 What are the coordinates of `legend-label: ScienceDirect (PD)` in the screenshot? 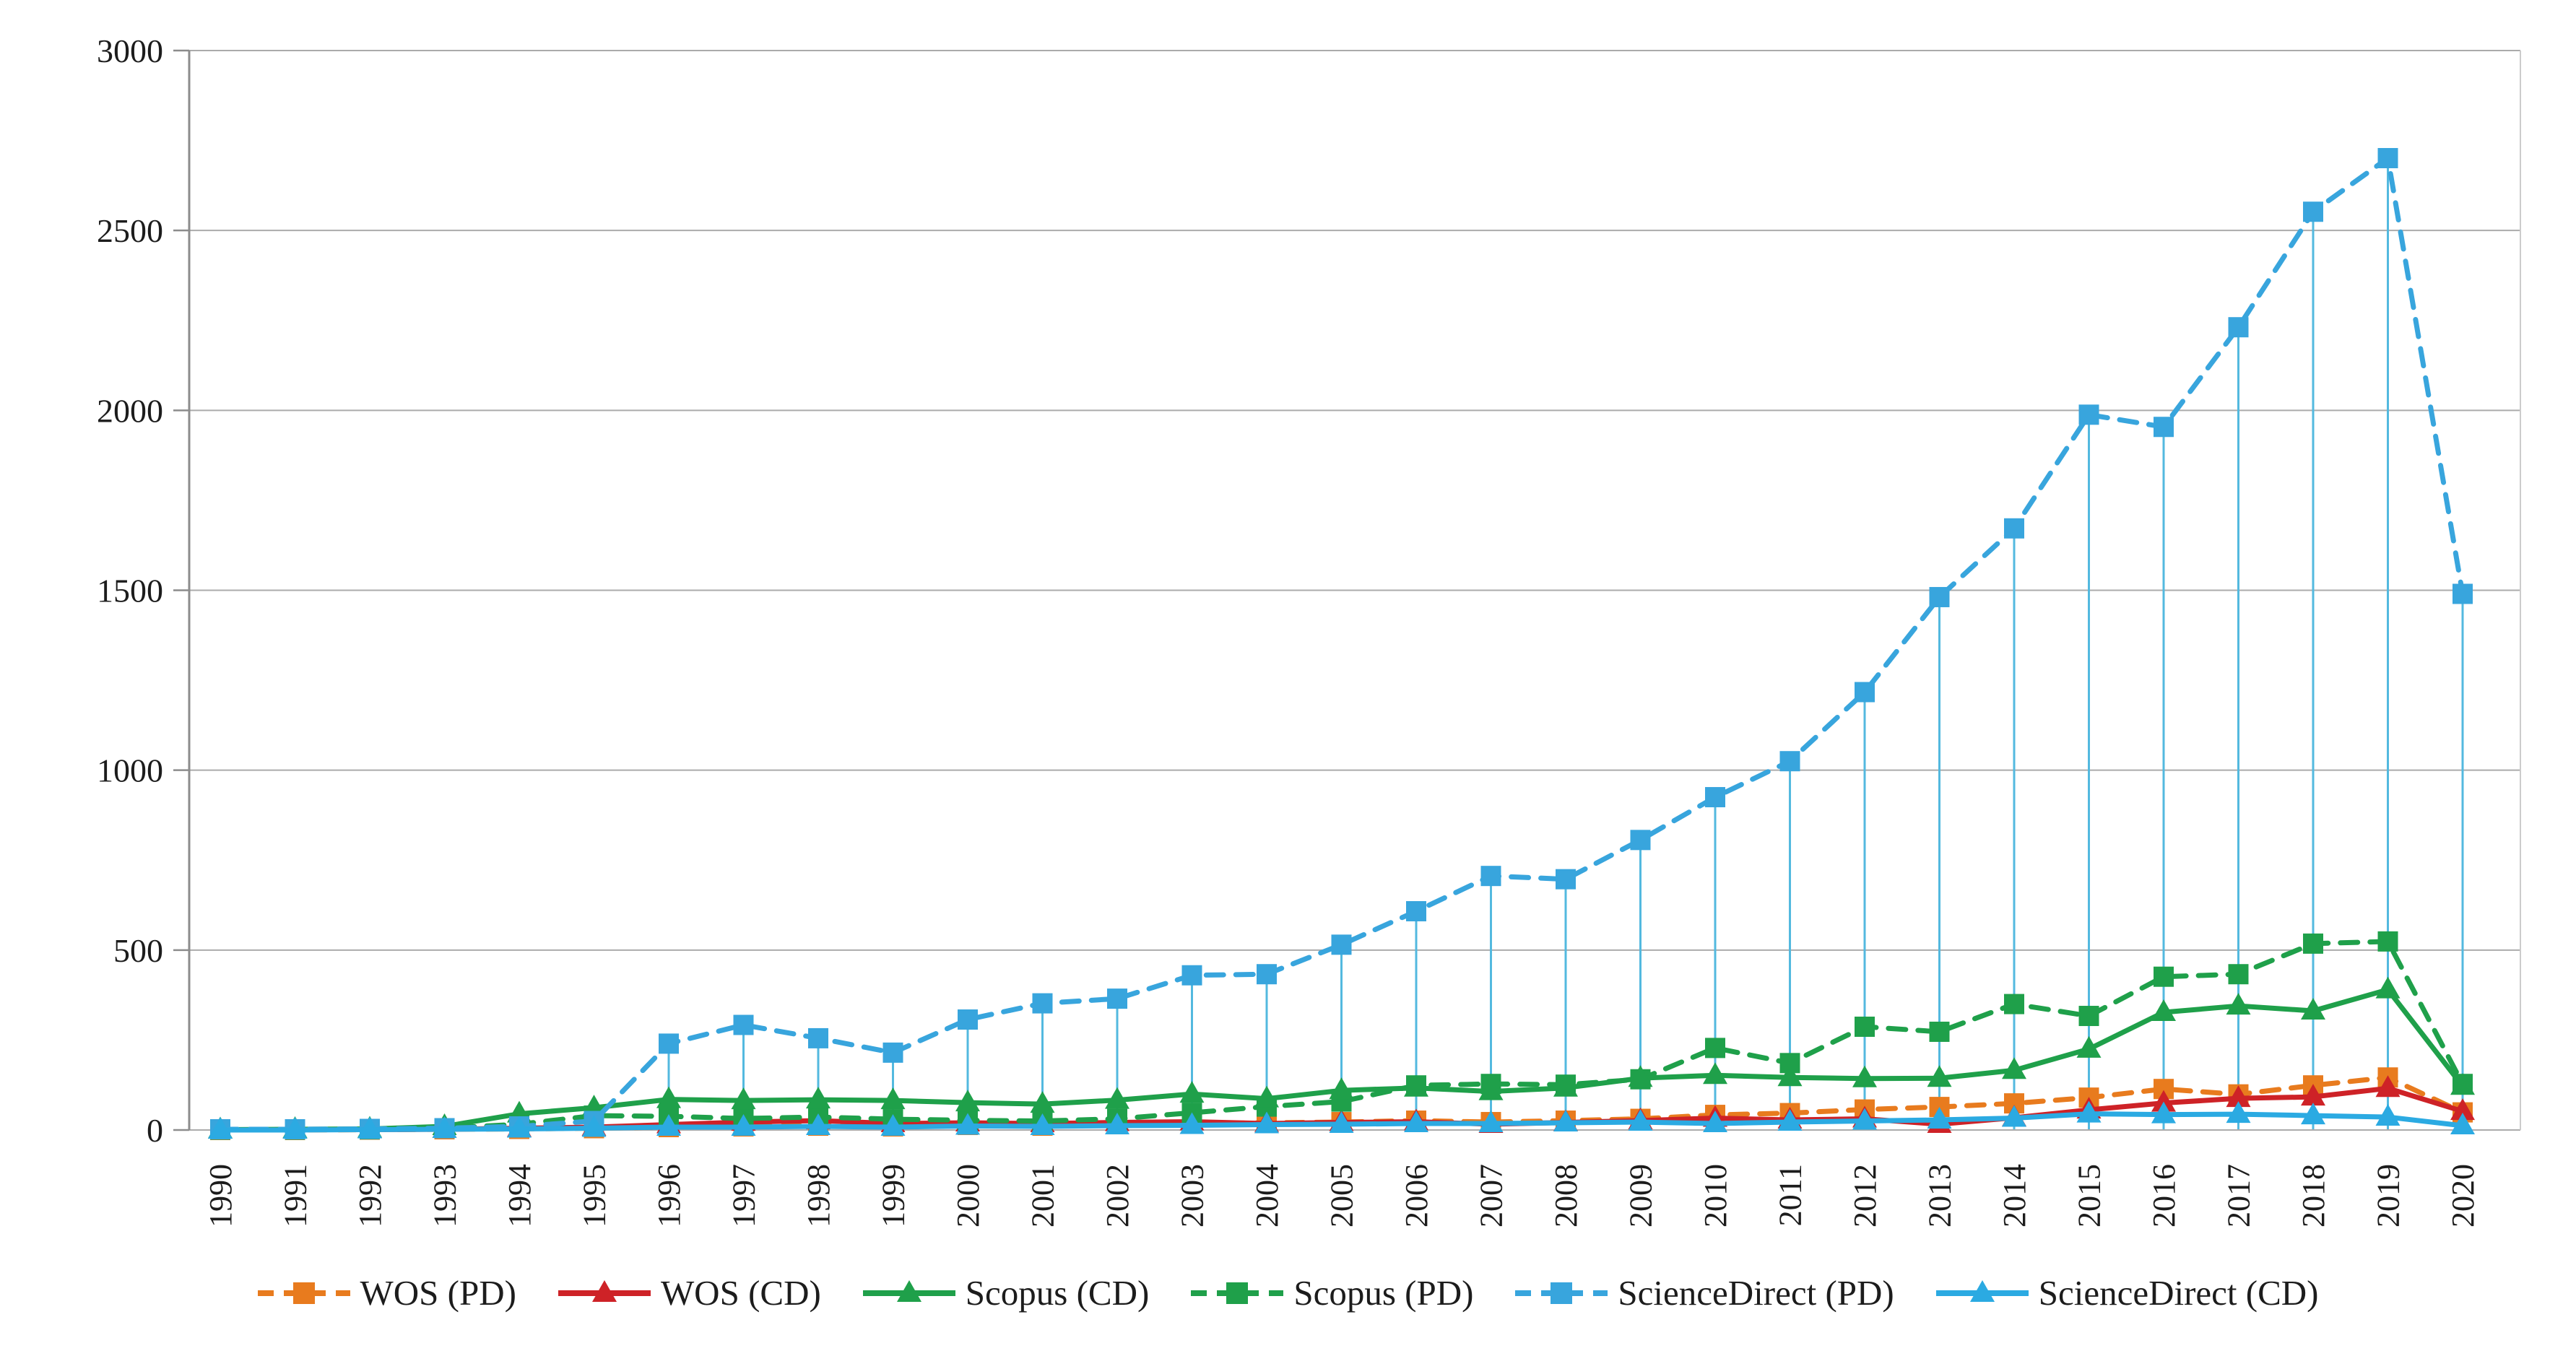 It's located at (1756, 1293).